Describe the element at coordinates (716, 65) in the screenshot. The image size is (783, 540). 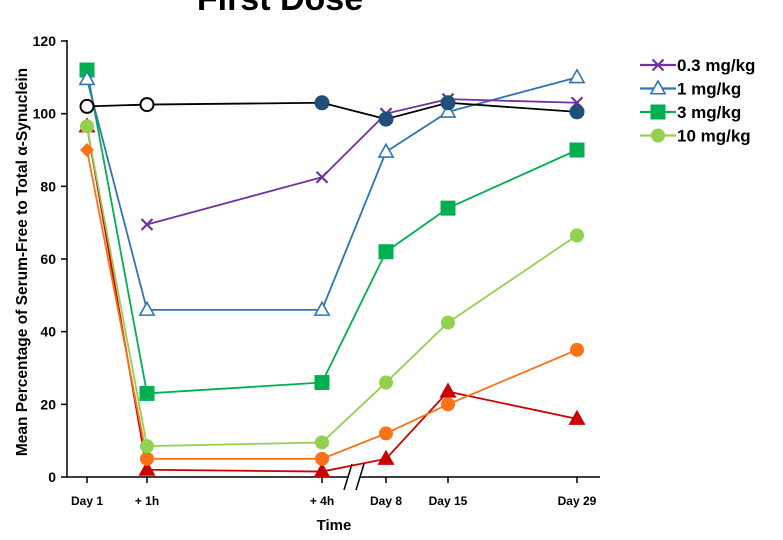
I see `legend-label: 0.3 mg/kg` at that location.